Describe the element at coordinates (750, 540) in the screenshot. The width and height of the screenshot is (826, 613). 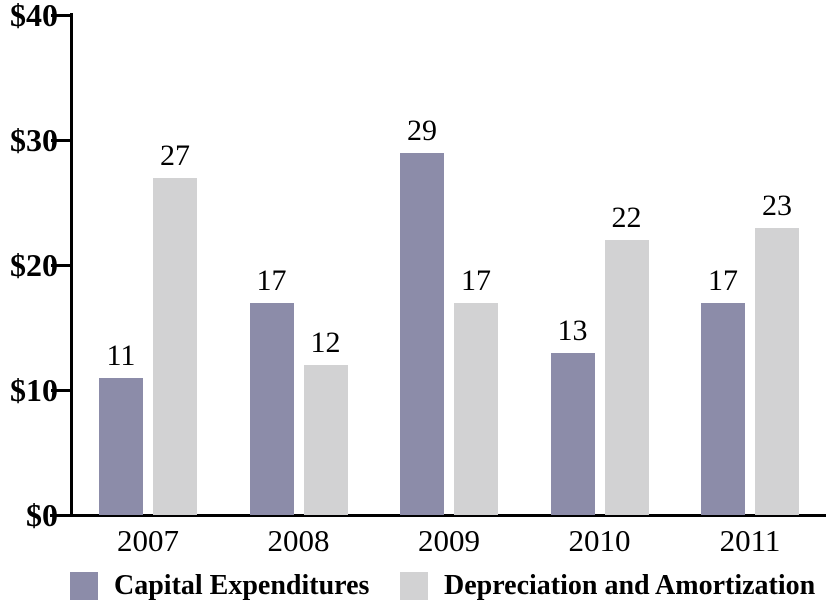
I see `x-tick-label-2011: 2011` at that location.